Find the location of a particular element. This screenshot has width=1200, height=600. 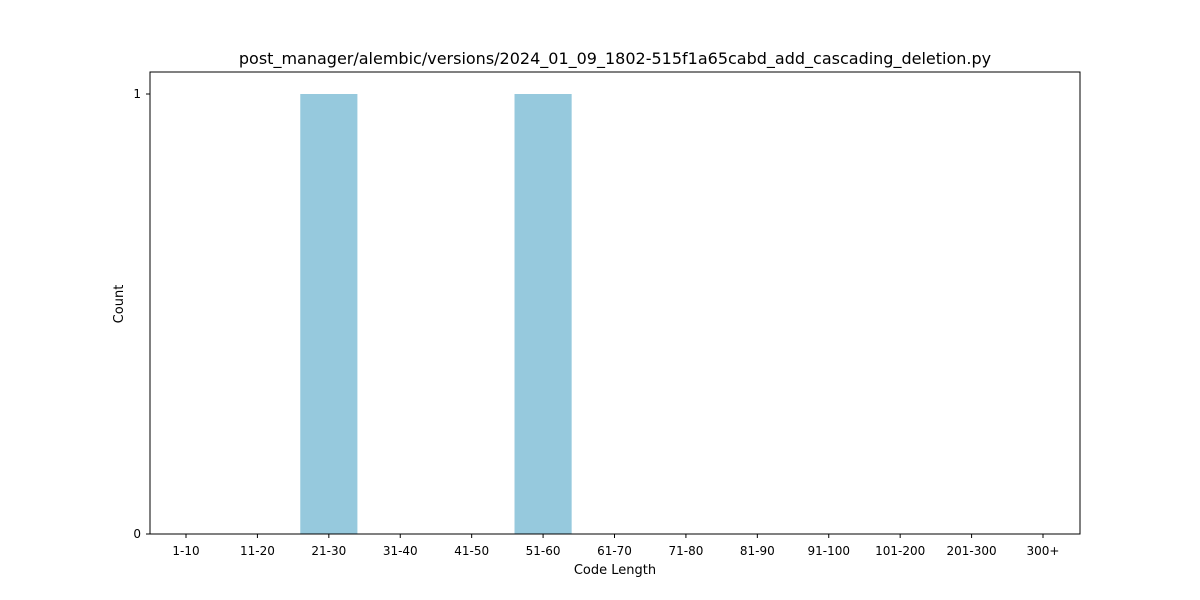

y-tick-label-0: 0 is located at coordinates (137, 534).